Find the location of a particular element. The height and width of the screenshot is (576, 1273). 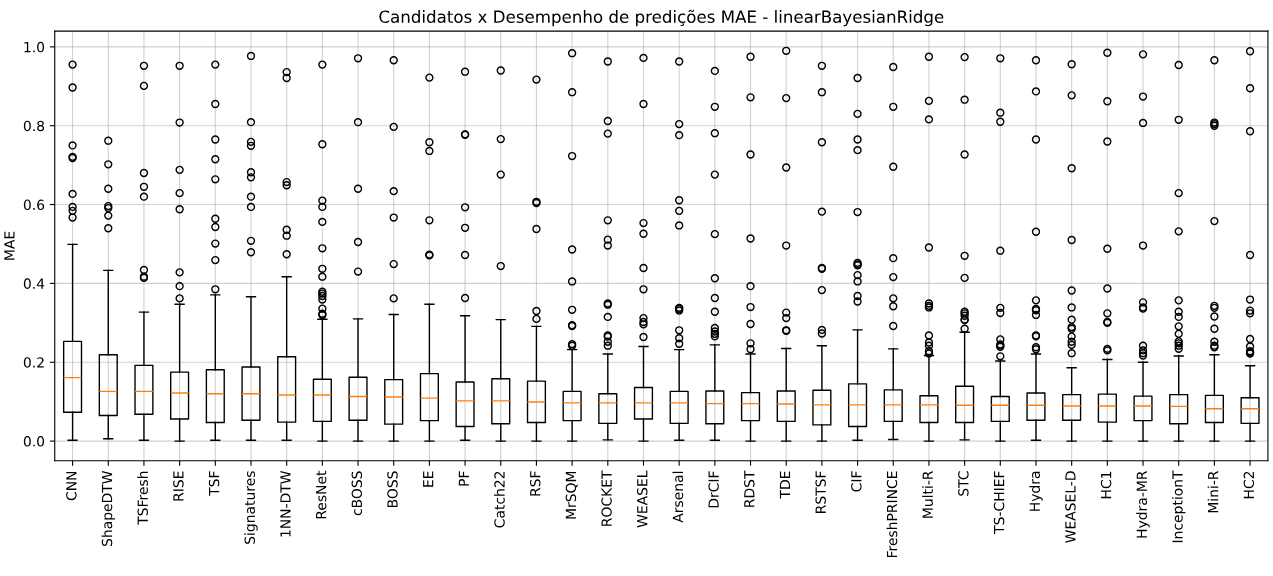

x-tick-label: TS-CHIEF is located at coordinates (999, 502).